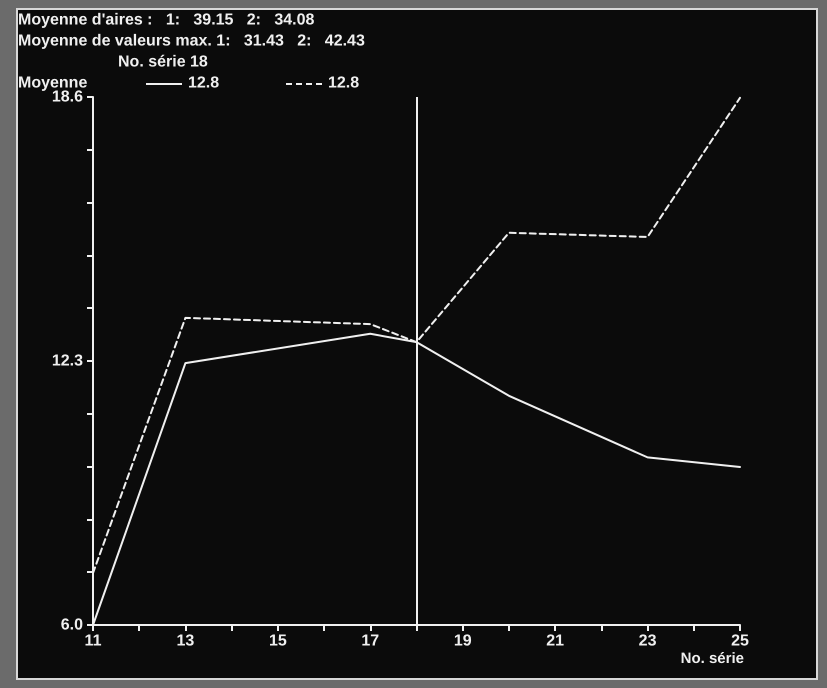 This screenshot has width=827, height=688. I want to click on x-tick-label: 21, so click(555, 641).